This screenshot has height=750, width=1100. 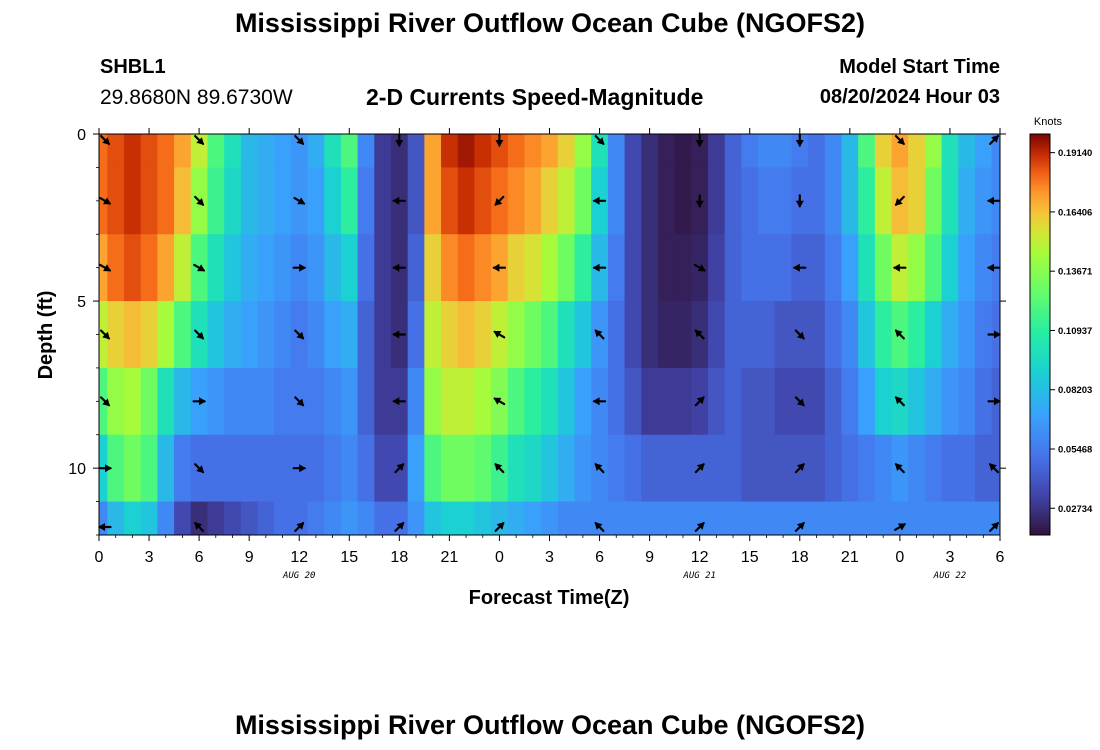 I want to click on colorbar-tick-label: 0.05468, so click(x=1075, y=449).